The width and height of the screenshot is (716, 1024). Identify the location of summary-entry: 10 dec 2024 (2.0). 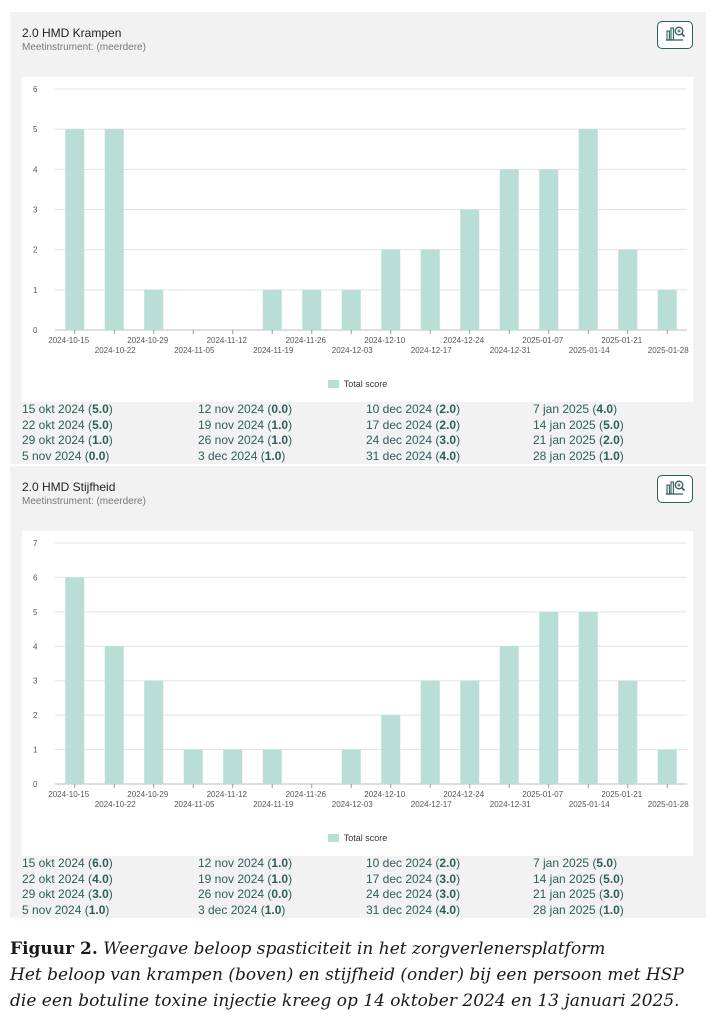
(413, 409).